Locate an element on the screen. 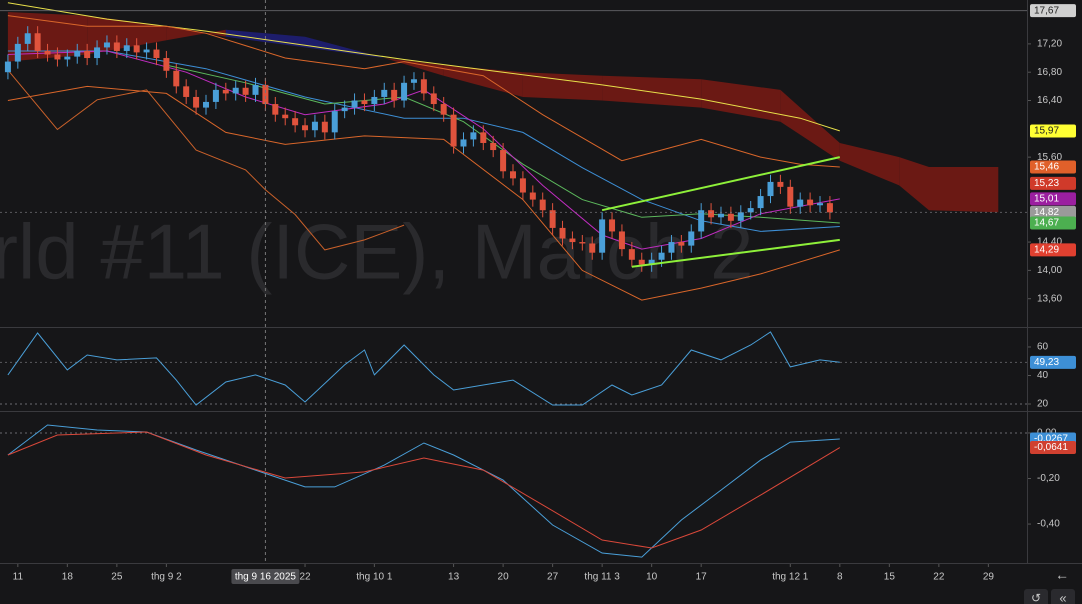 Image resolution: width=1082 pixels, height=604 pixels. collapse-button is located at coordinates (1063, 596).